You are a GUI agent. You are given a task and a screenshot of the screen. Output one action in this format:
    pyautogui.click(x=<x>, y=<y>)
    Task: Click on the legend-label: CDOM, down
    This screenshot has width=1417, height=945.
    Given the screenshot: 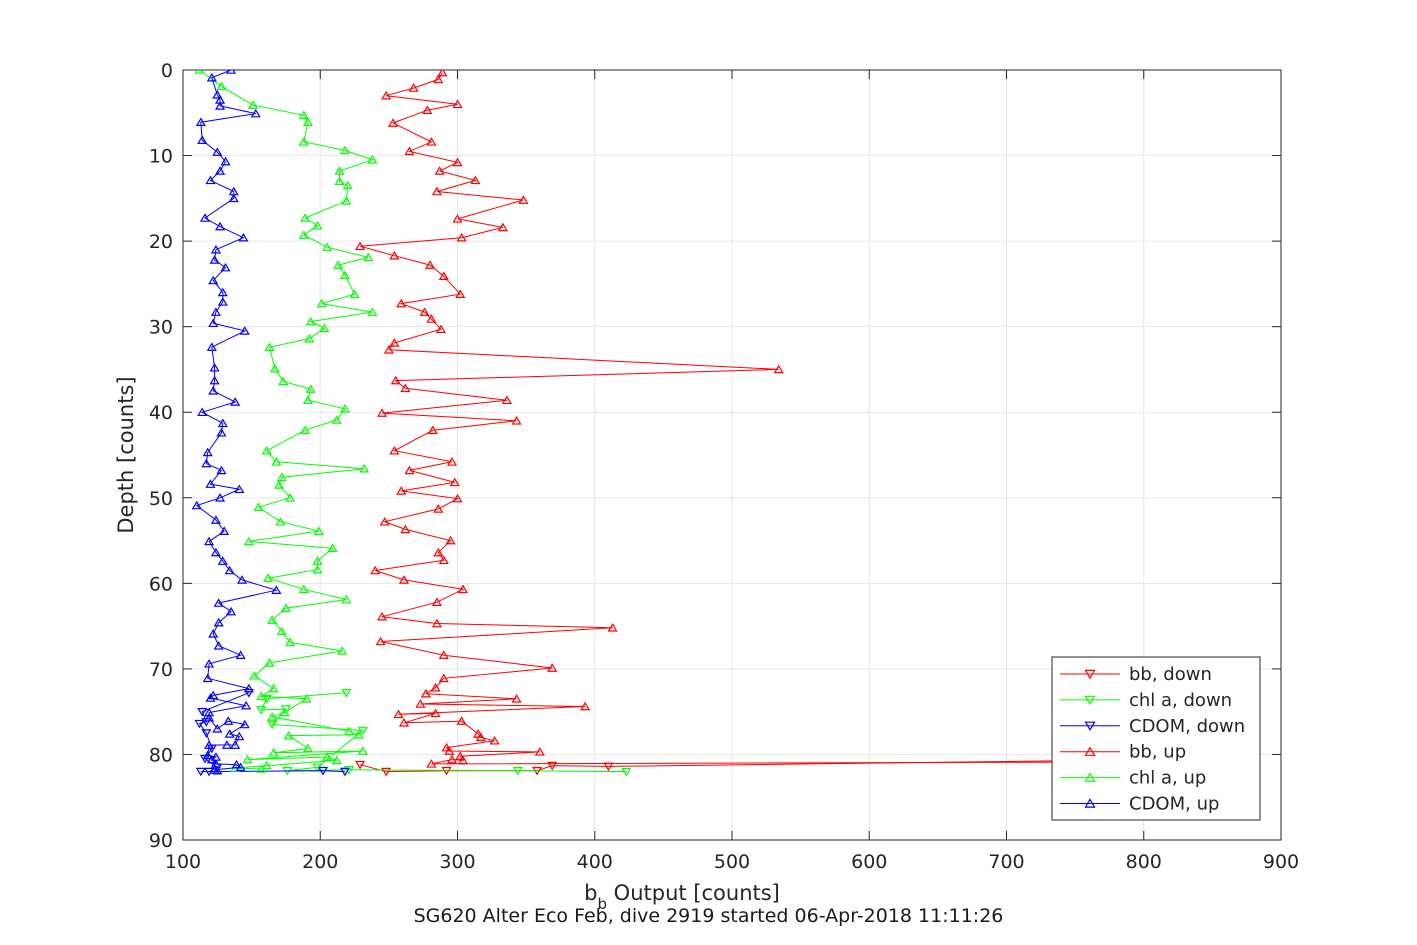 What is the action you would take?
    pyautogui.click(x=1187, y=726)
    